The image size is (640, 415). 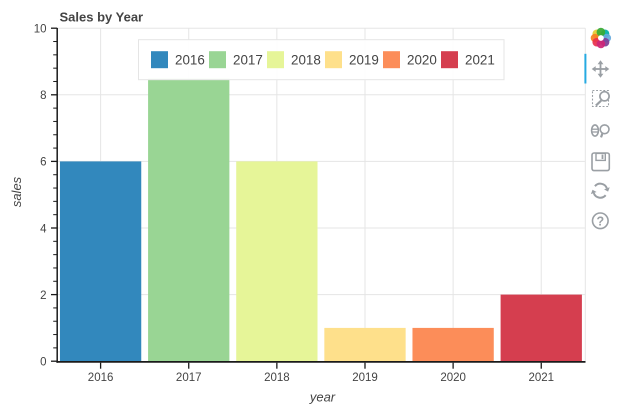 I want to click on svg-text: 6, so click(x=43, y=163).